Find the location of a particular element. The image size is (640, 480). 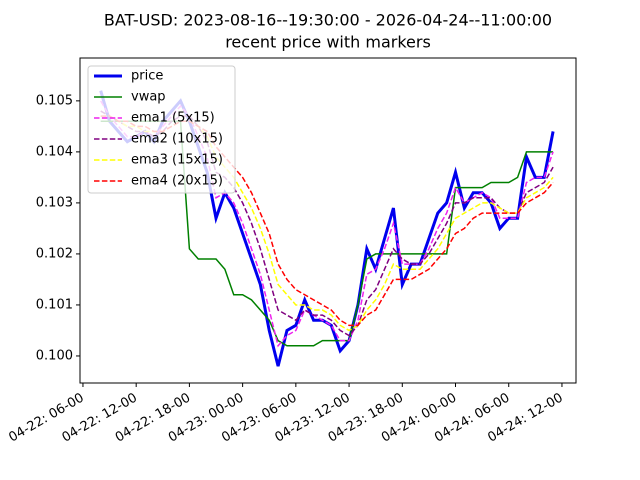

legend-box is located at coordinates (161, 129).